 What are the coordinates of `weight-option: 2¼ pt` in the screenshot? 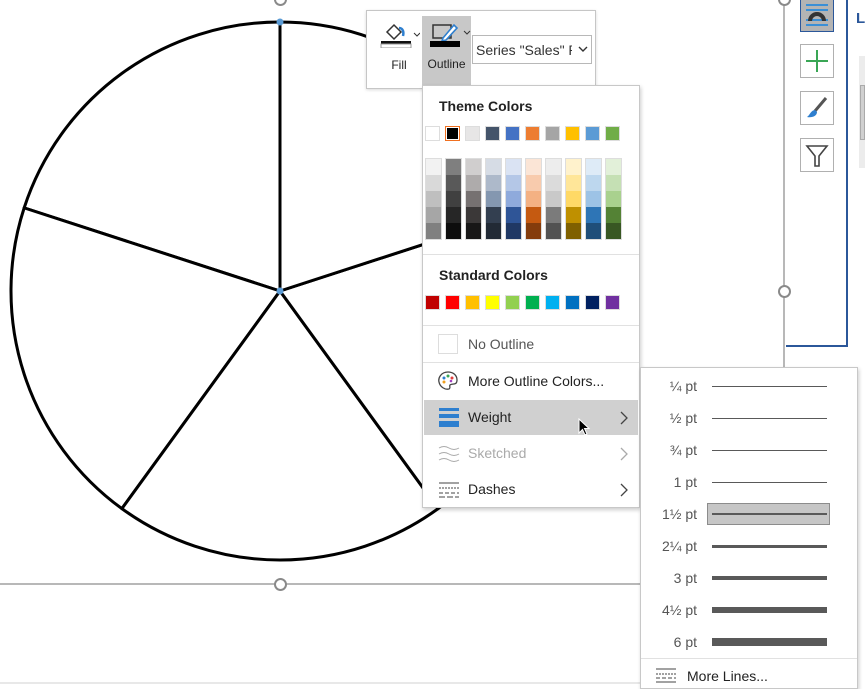 It's located at (749, 546).